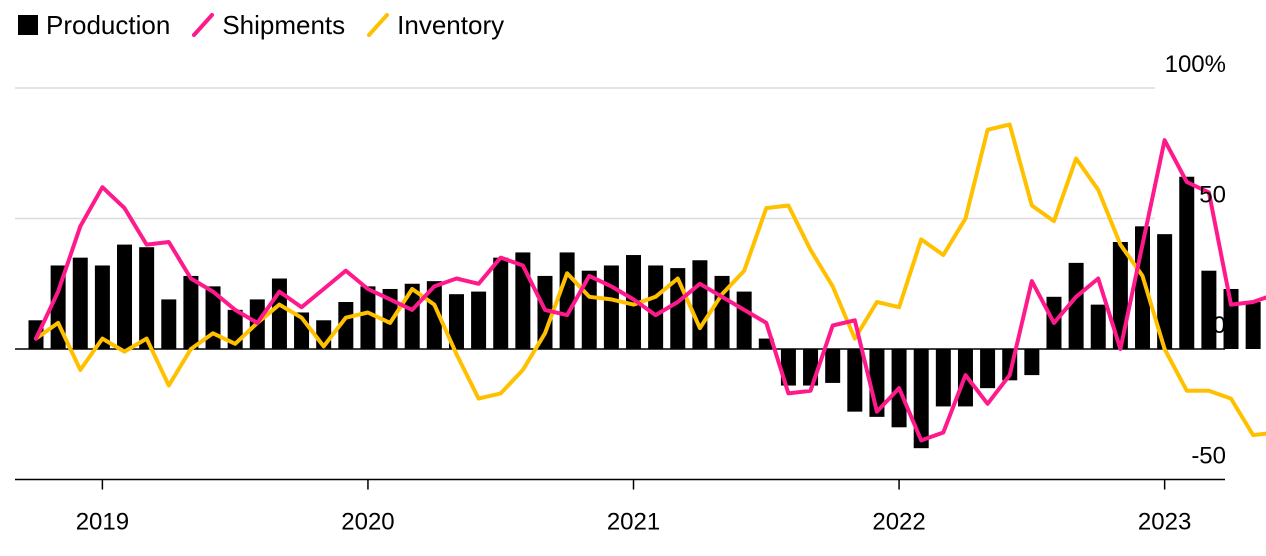  Describe the element at coordinates (367, 522) in the screenshot. I see `x-tick-label: 2020` at that location.